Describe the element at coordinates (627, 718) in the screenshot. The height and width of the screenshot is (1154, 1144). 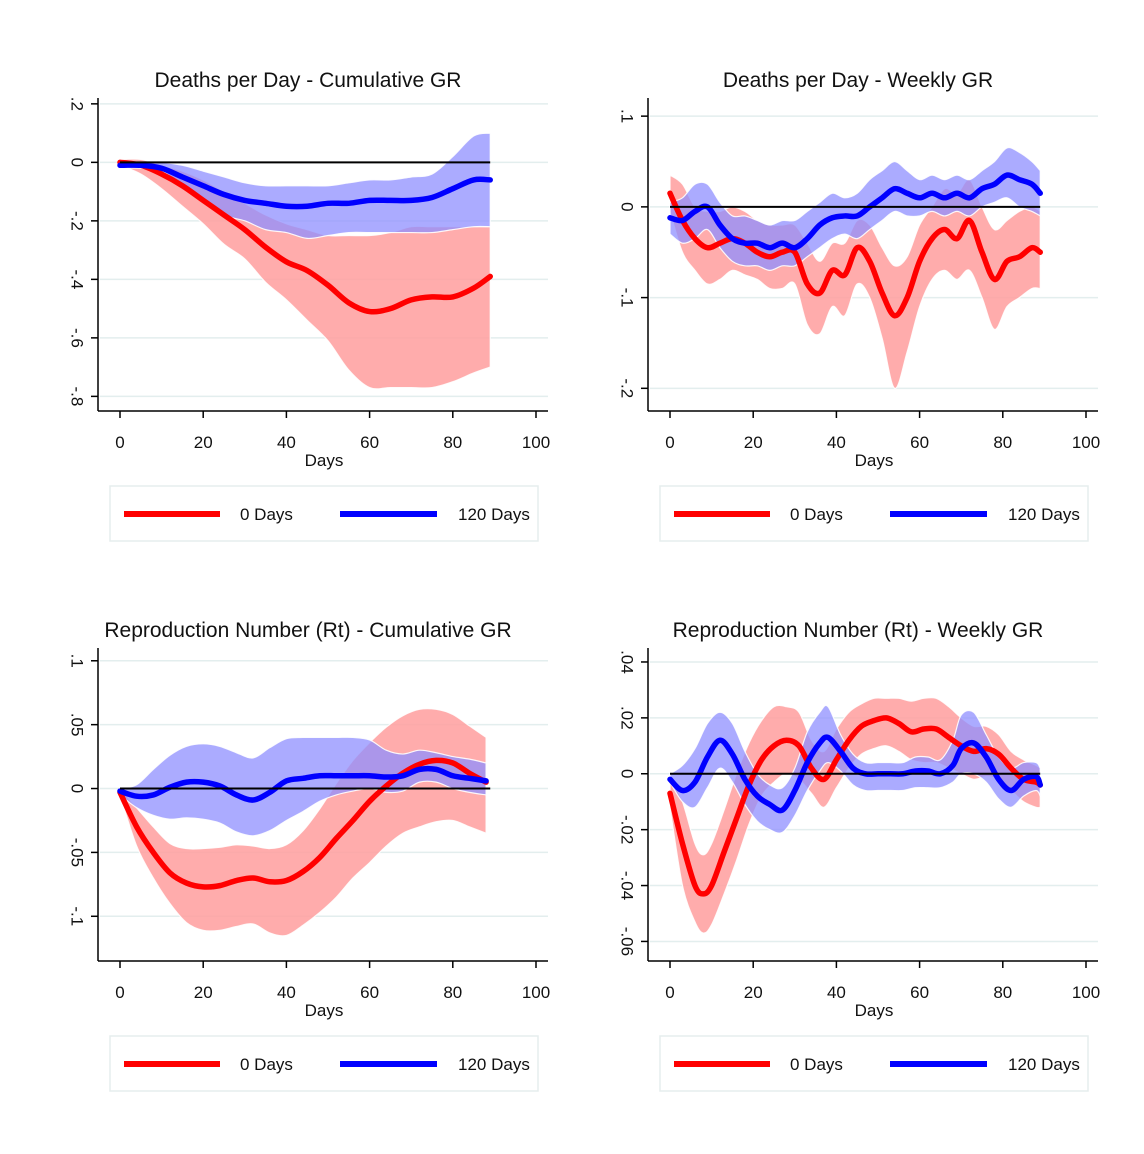
I see `y-tick-label: .02` at that location.